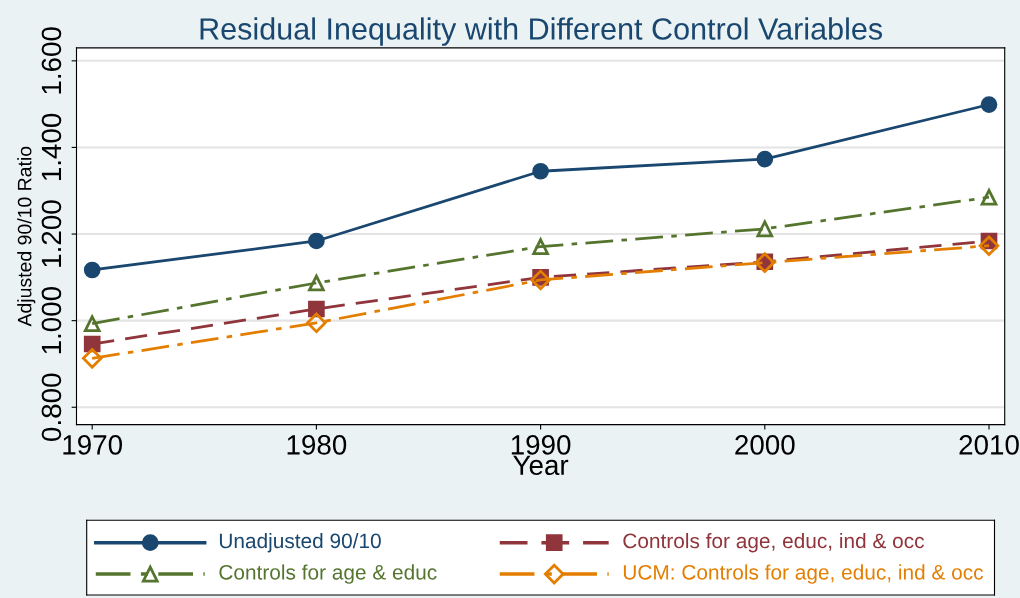 The width and height of the screenshot is (1020, 598). I want to click on x-tick-label: 1980, so click(317, 445).